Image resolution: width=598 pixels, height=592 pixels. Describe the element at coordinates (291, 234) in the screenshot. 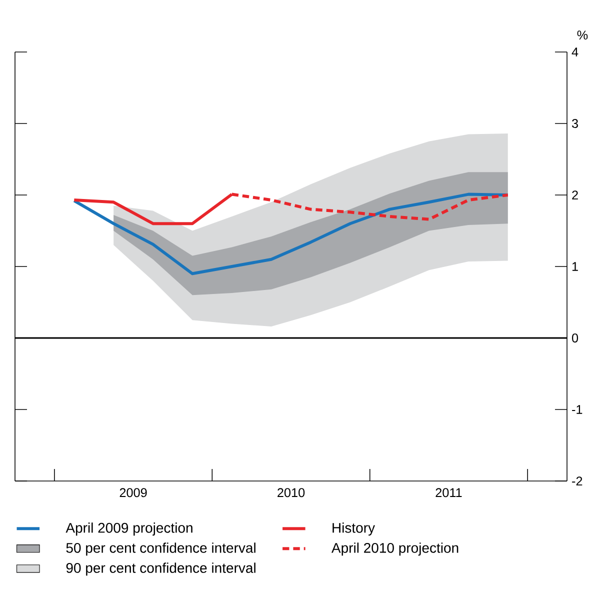

I see `line-series` at that location.